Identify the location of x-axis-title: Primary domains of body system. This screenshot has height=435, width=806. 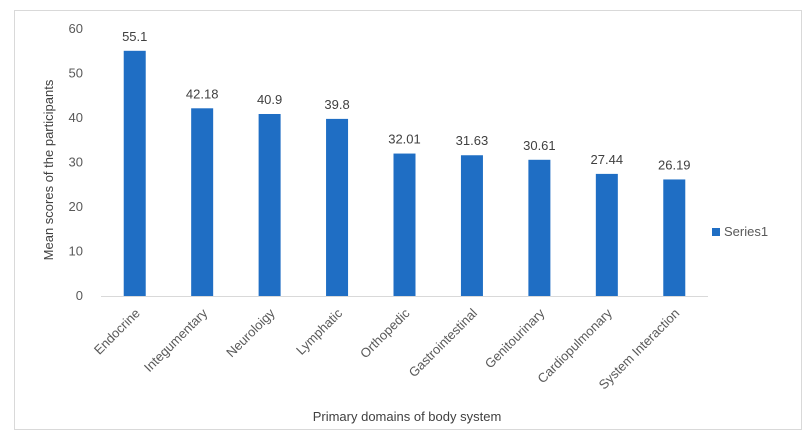
(407, 416).